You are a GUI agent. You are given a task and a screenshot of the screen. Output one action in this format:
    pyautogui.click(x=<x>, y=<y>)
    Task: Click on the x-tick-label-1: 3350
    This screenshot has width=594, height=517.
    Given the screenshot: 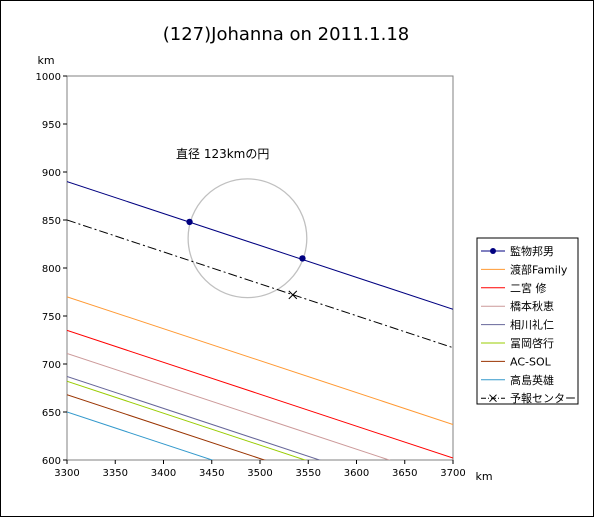 What is the action you would take?
    pyautogui.click(x=115, y=473)
    